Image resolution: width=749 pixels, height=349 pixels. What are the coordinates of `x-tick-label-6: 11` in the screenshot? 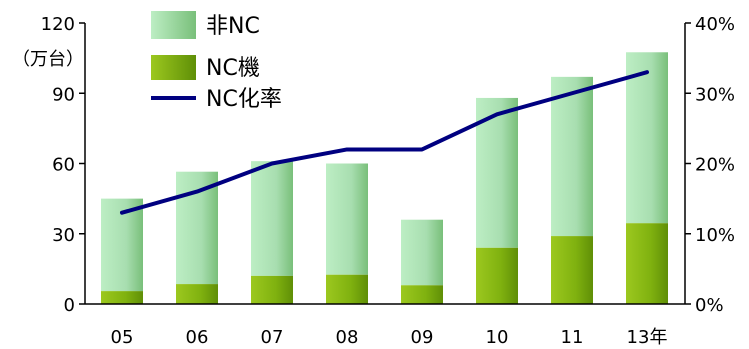 It's located at (572, 337).